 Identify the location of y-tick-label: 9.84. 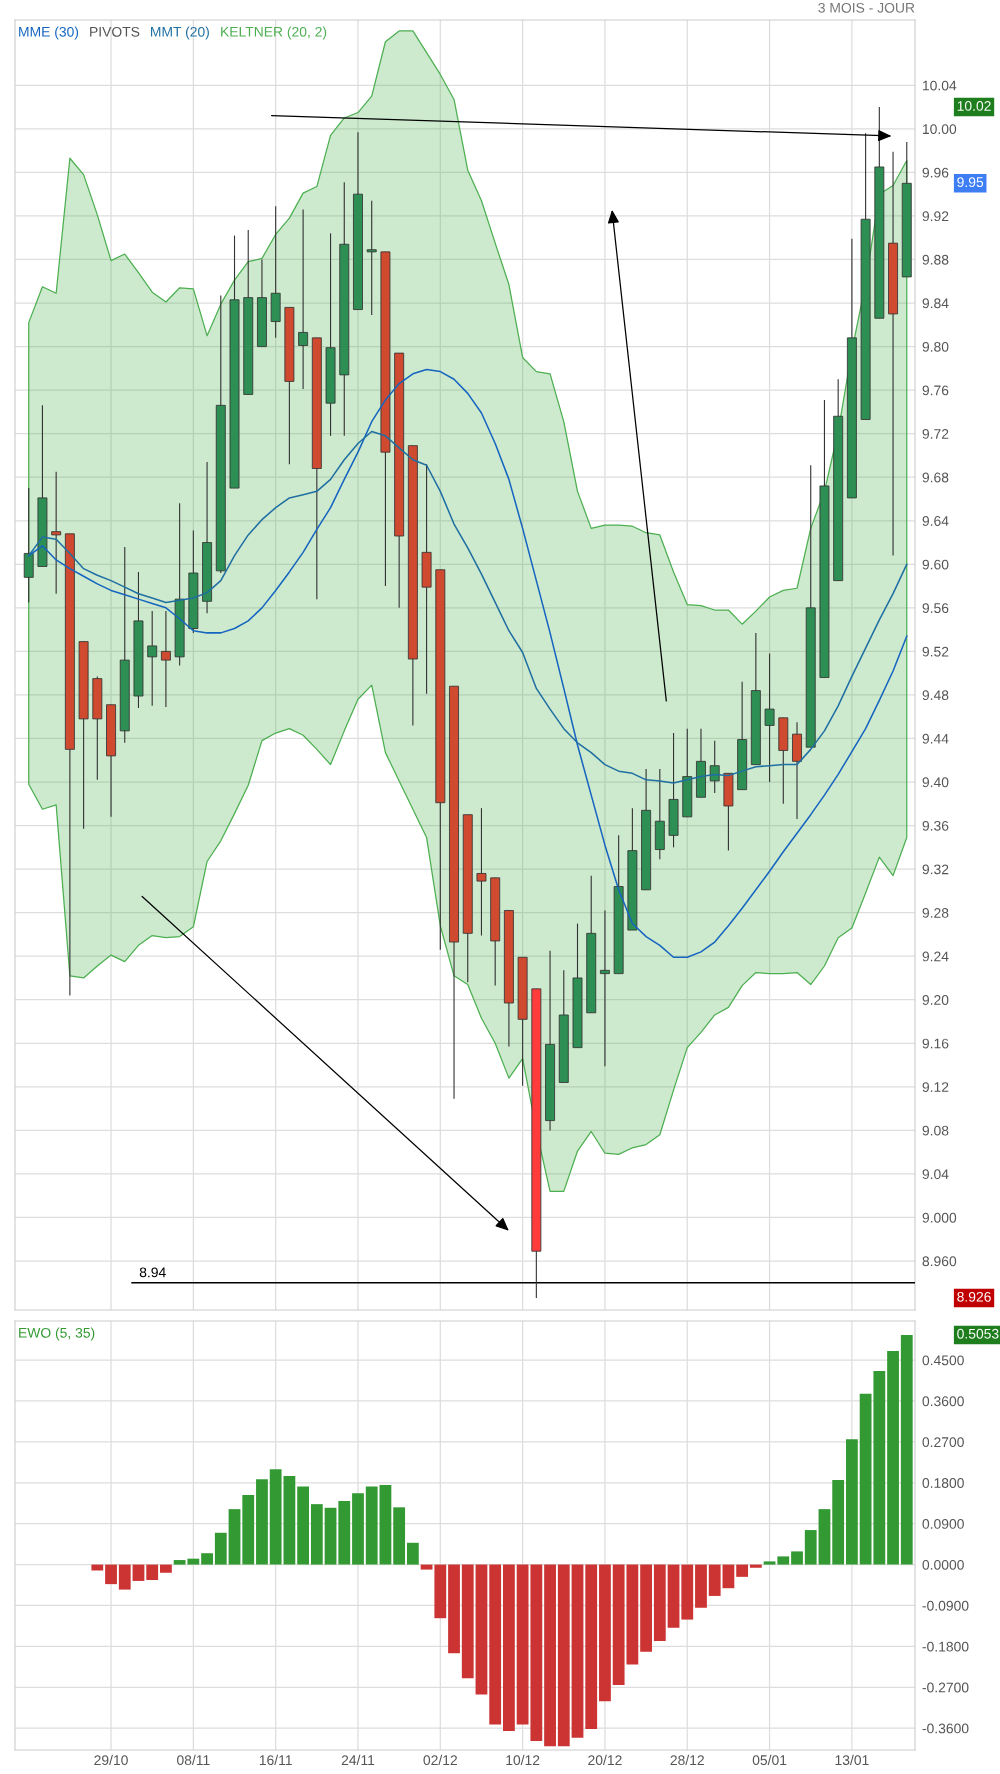
(935, 303).